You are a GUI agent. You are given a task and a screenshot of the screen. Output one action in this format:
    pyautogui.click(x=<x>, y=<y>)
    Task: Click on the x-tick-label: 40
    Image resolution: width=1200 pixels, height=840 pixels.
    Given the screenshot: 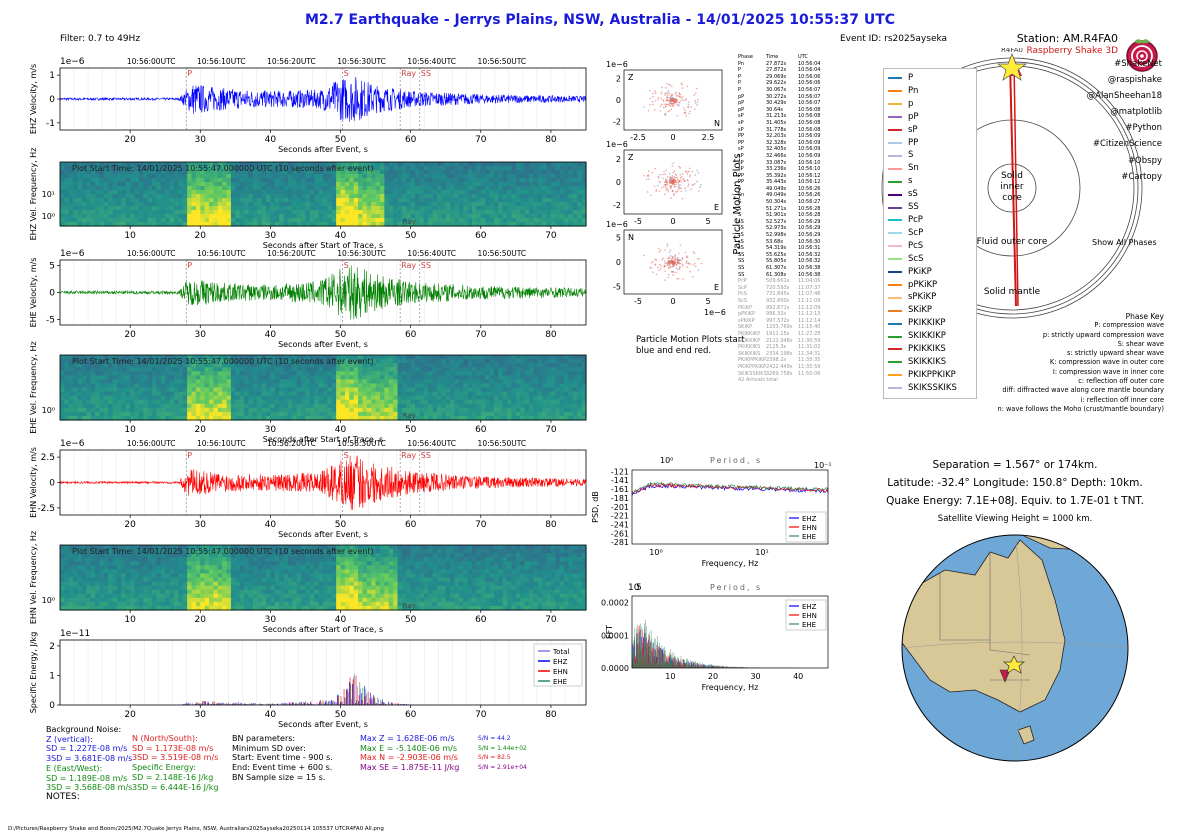 What is the action you would take?
    pyautogui.click(x=271, y=140)
    